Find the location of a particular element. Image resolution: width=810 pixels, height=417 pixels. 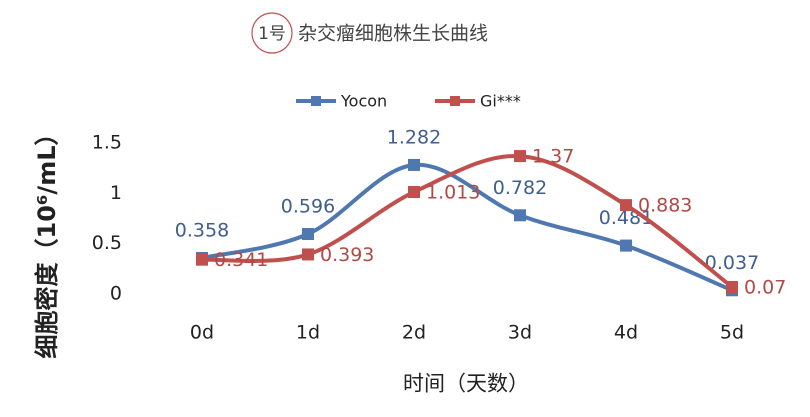

y-axis-label: 细胞密度（10⁶/mL） is located at coordinates (47, 240).